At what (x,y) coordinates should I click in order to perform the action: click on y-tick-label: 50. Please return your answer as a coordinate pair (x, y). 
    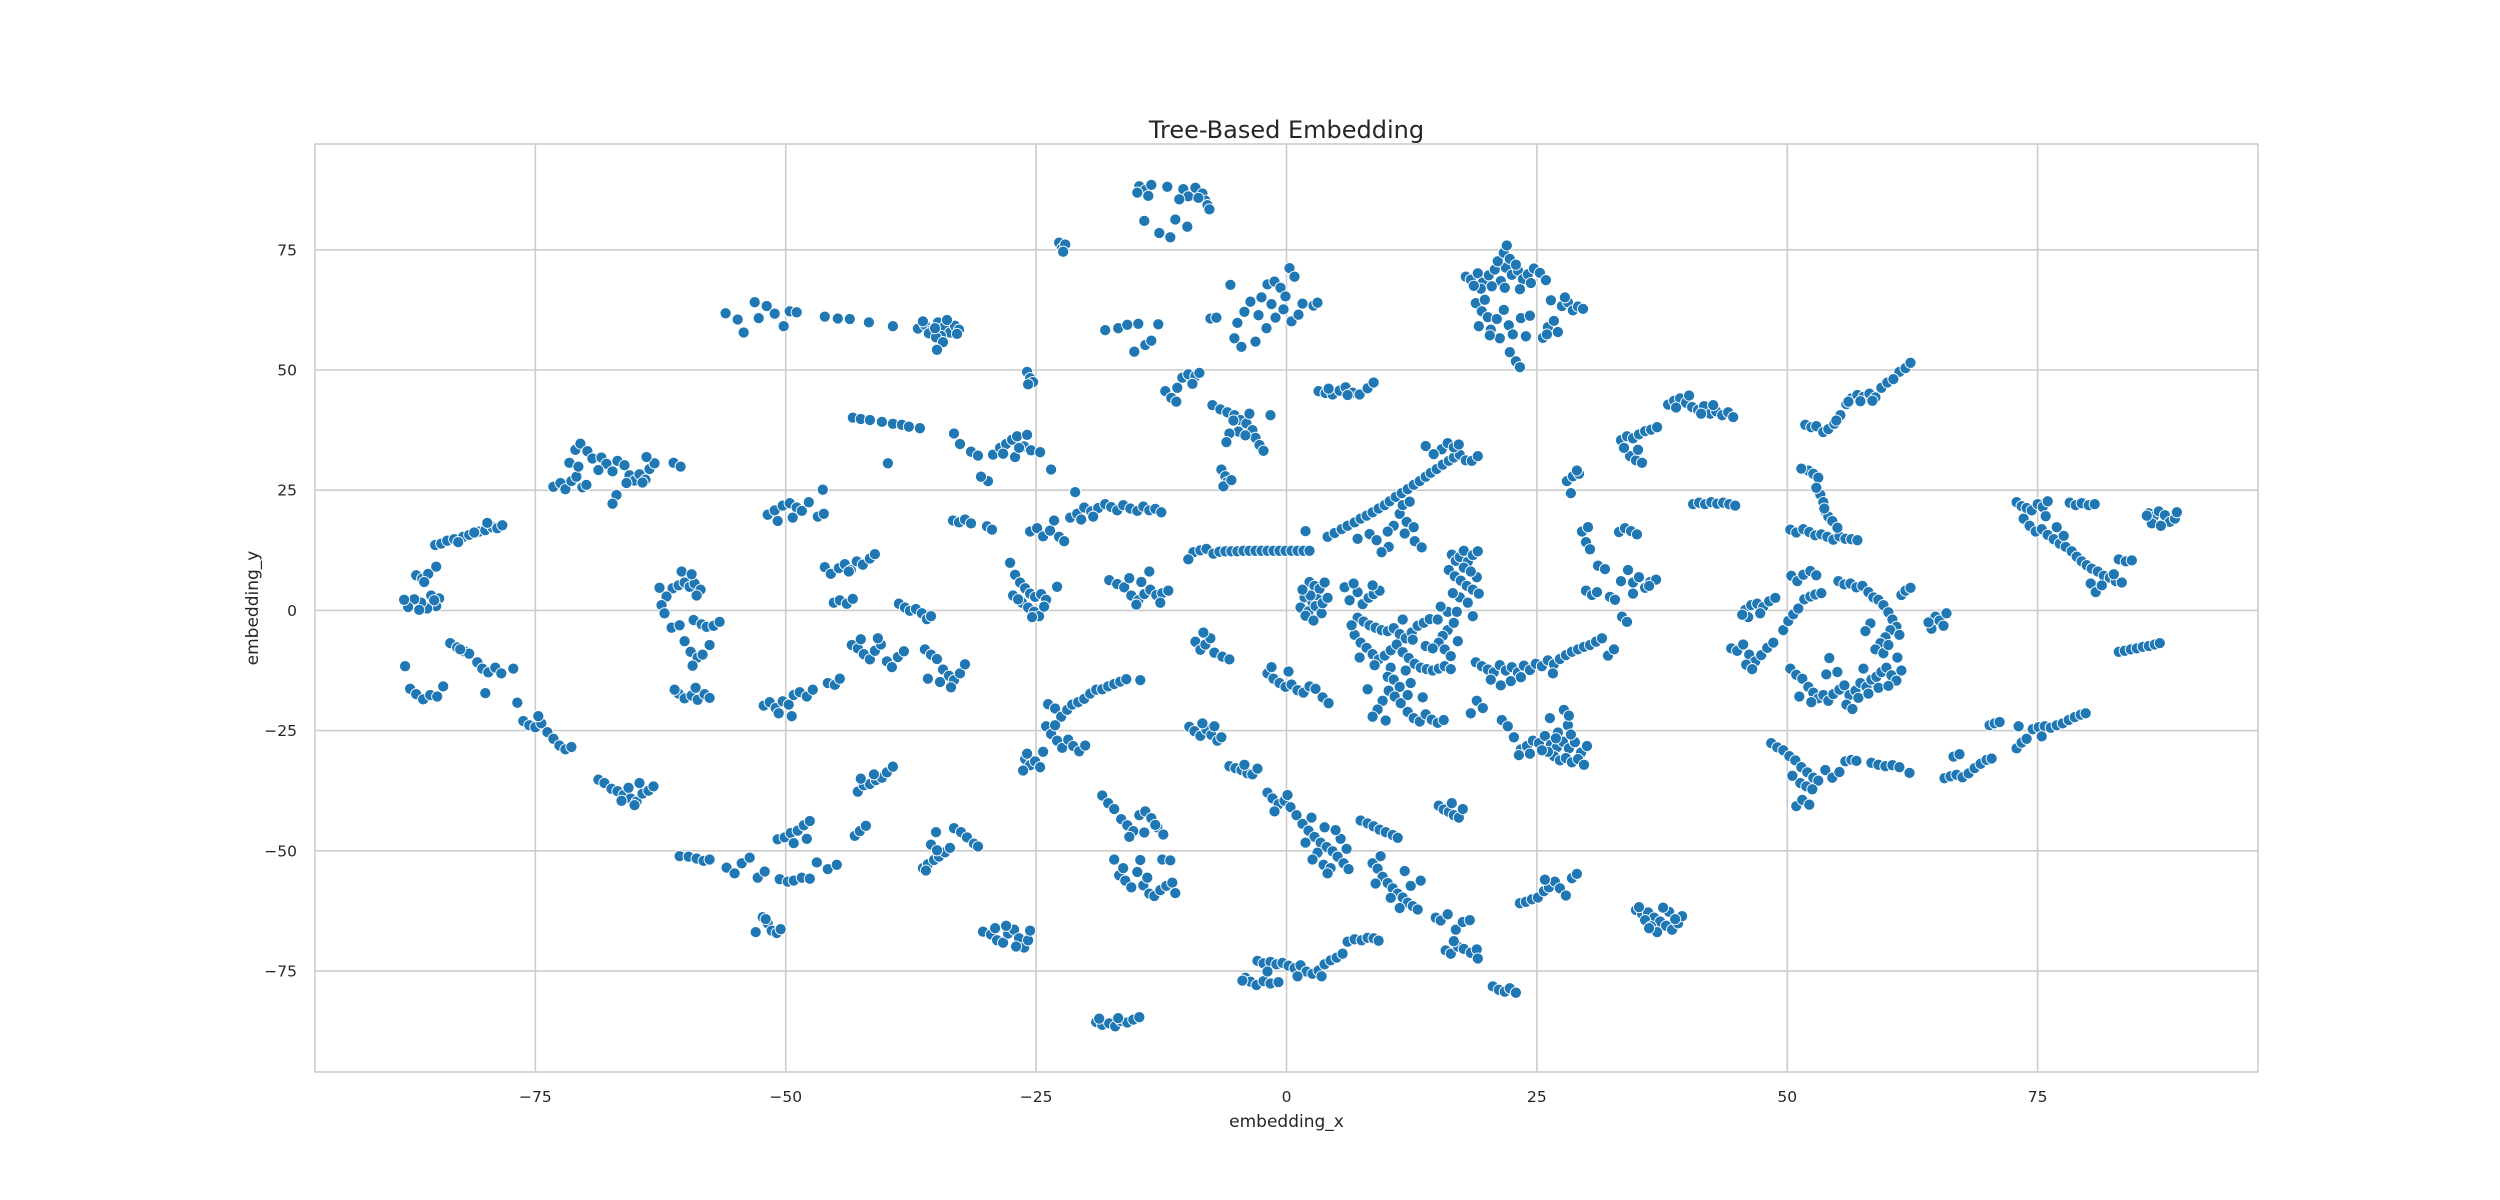
    Looking at the image, I should click on (287, 370).